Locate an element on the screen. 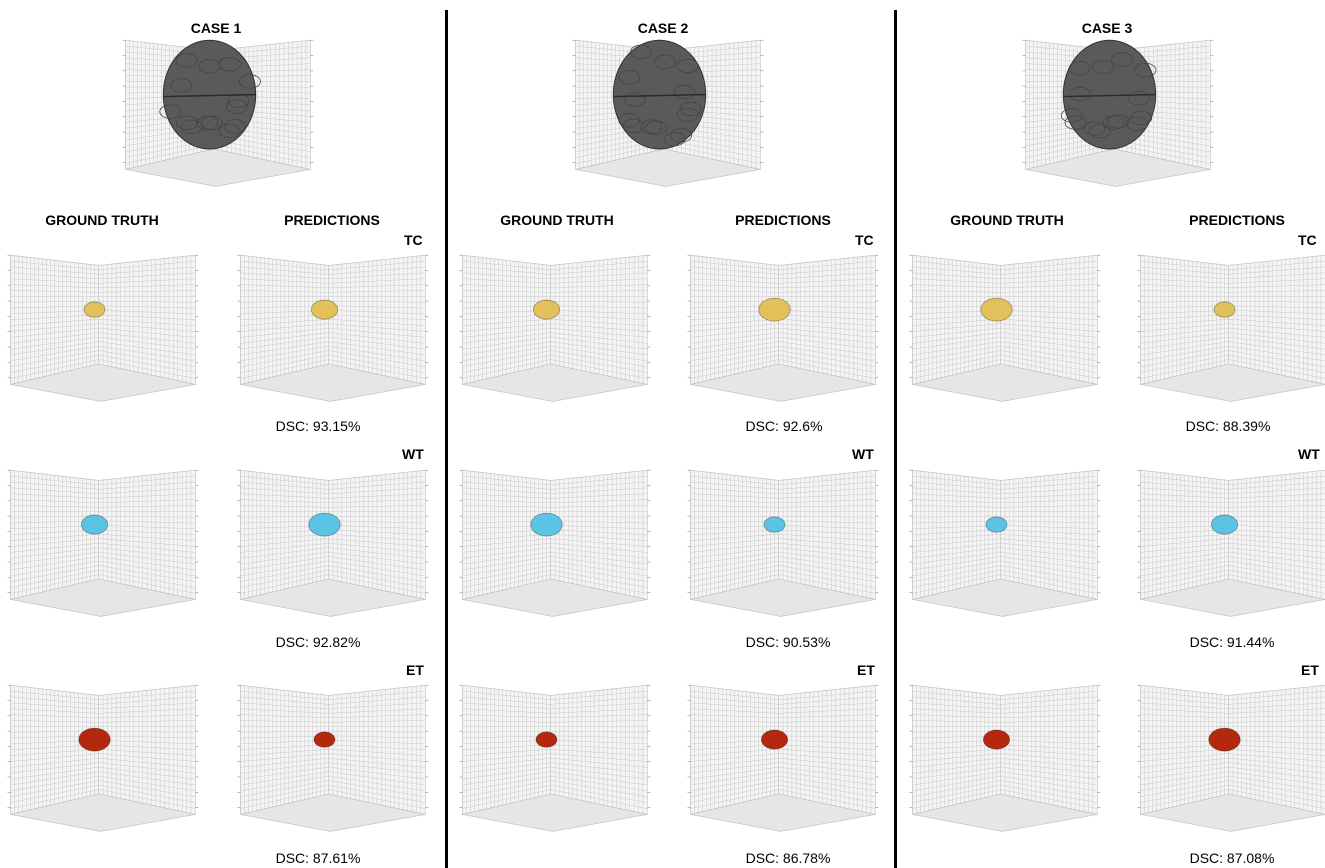  case-2-tc-prediction-plot is located at coordinates (783, 328).